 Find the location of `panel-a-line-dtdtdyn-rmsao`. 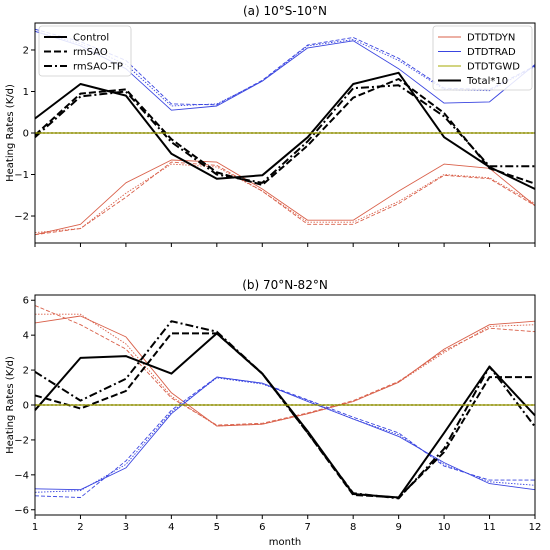

panel-a-line-dtdtdyn-rmsao is located at coordinates (285, 198).